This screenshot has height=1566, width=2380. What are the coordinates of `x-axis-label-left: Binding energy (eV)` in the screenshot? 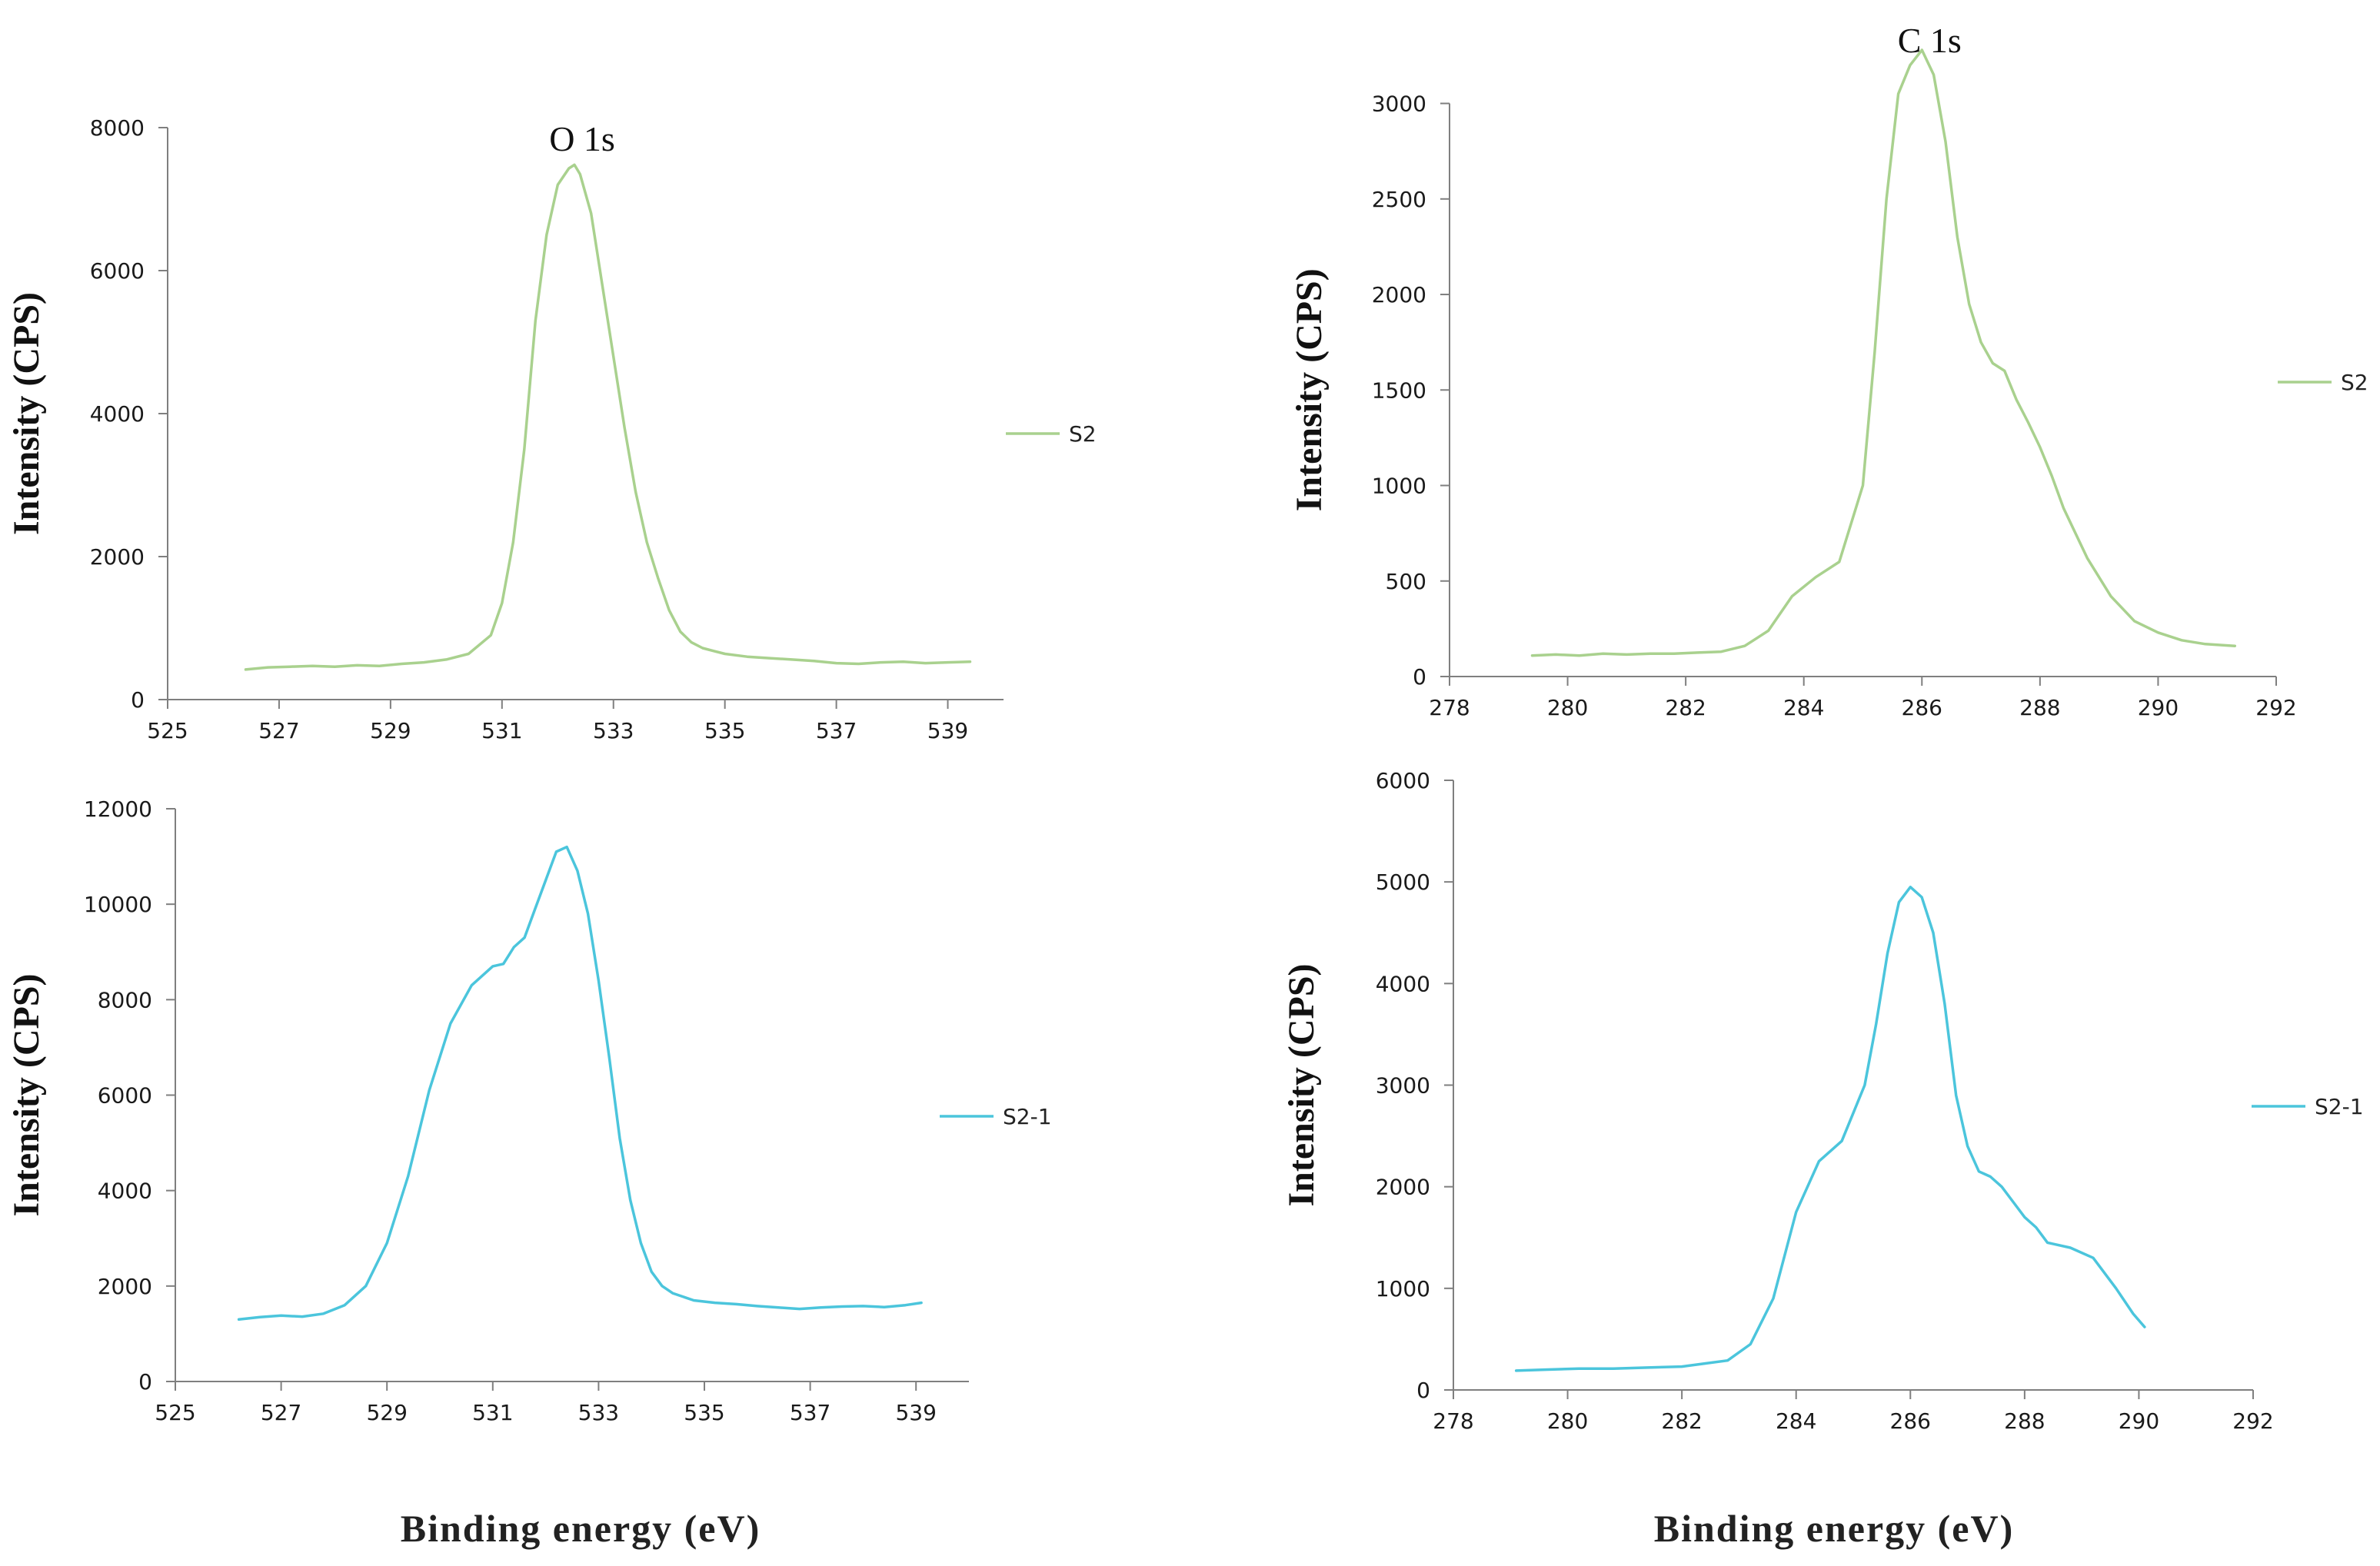 It's located at (581, 1529).